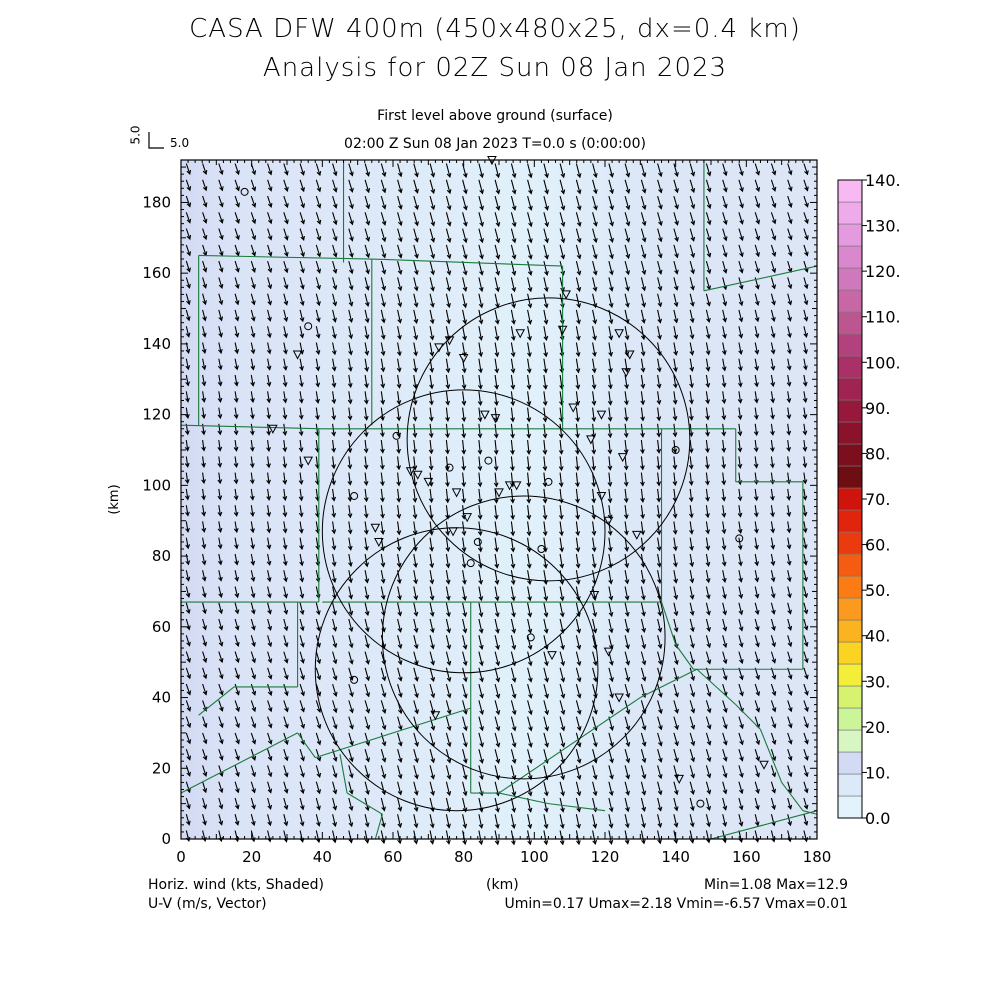  I want to click on colorbar-label: 90., so click(877, 408).